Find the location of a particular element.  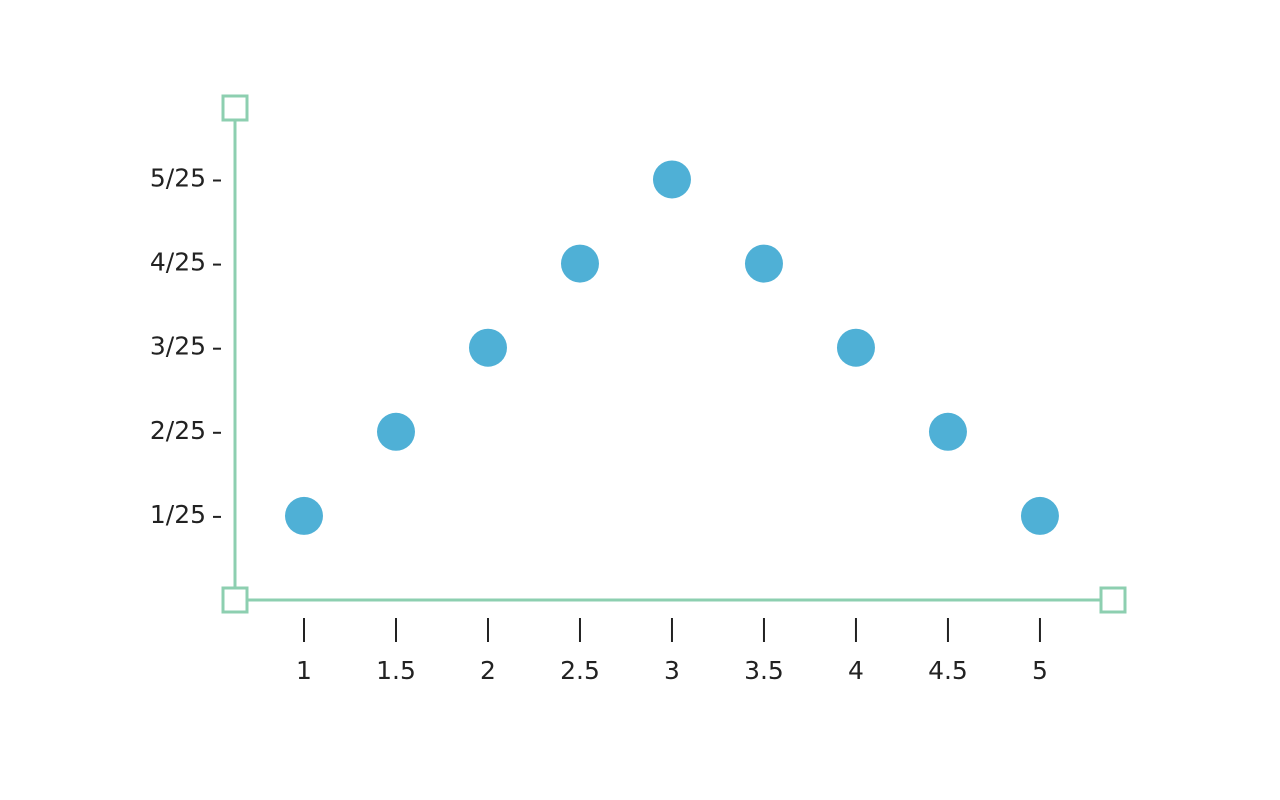

x-tick-label: 5 is located at coordinates (1040, 670).